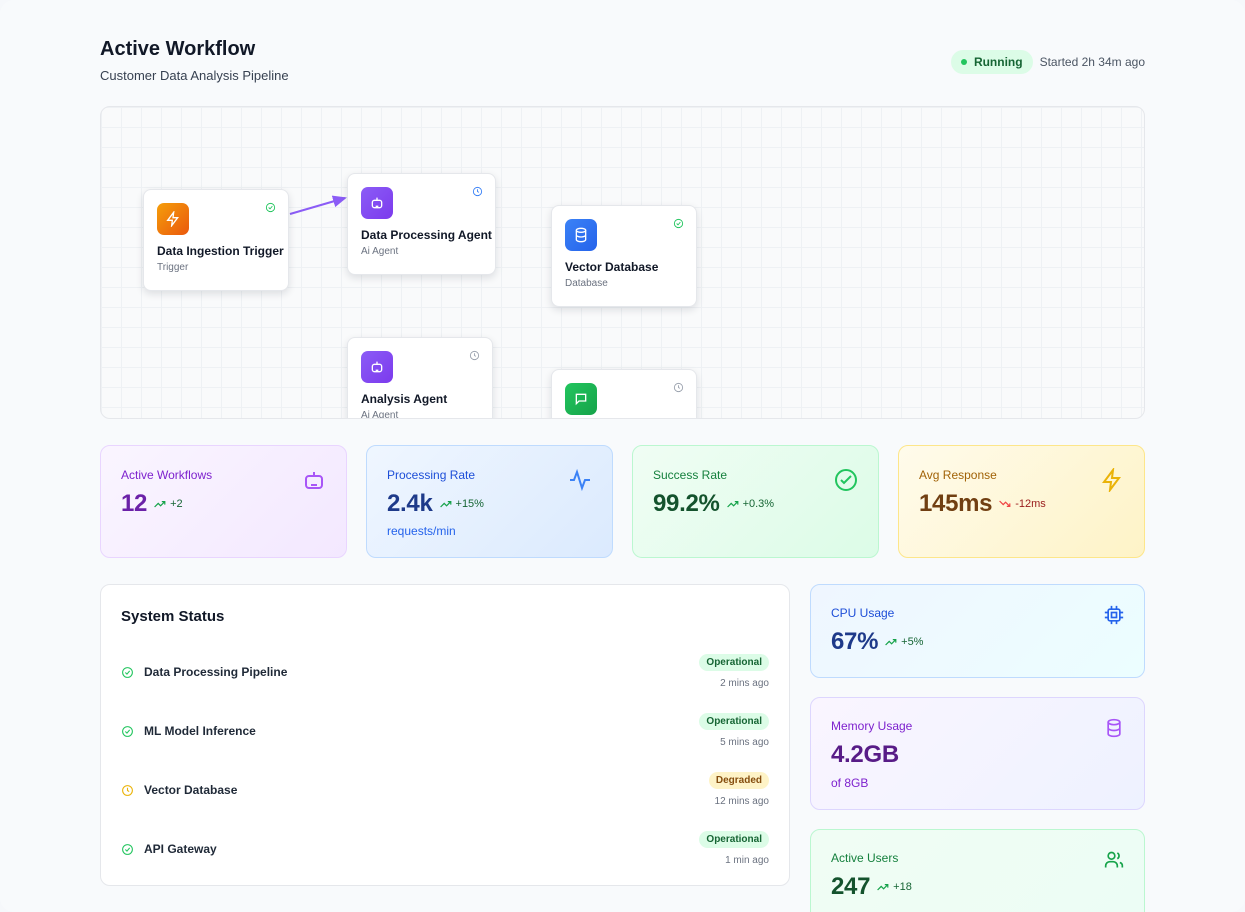 The width and height of the screenshot is (1245, 912). I want to click on metric-label: Processing Rate, so click(431, 475).